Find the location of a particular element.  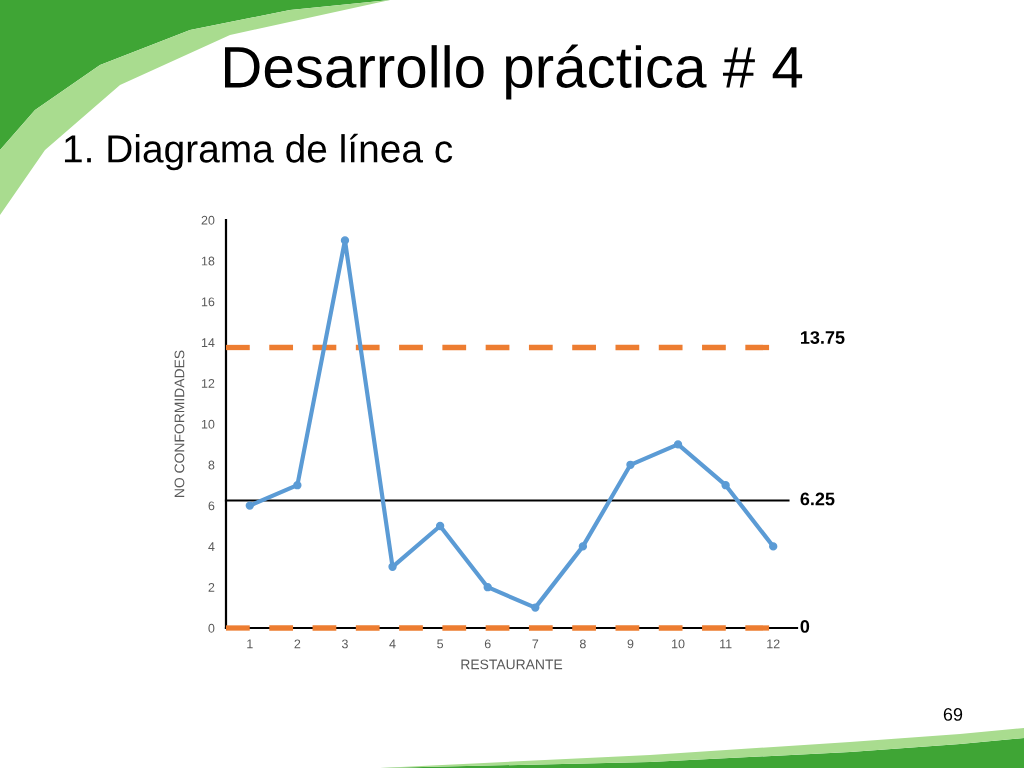

x-tick-label: 10 is located at coordinates (678, 644).